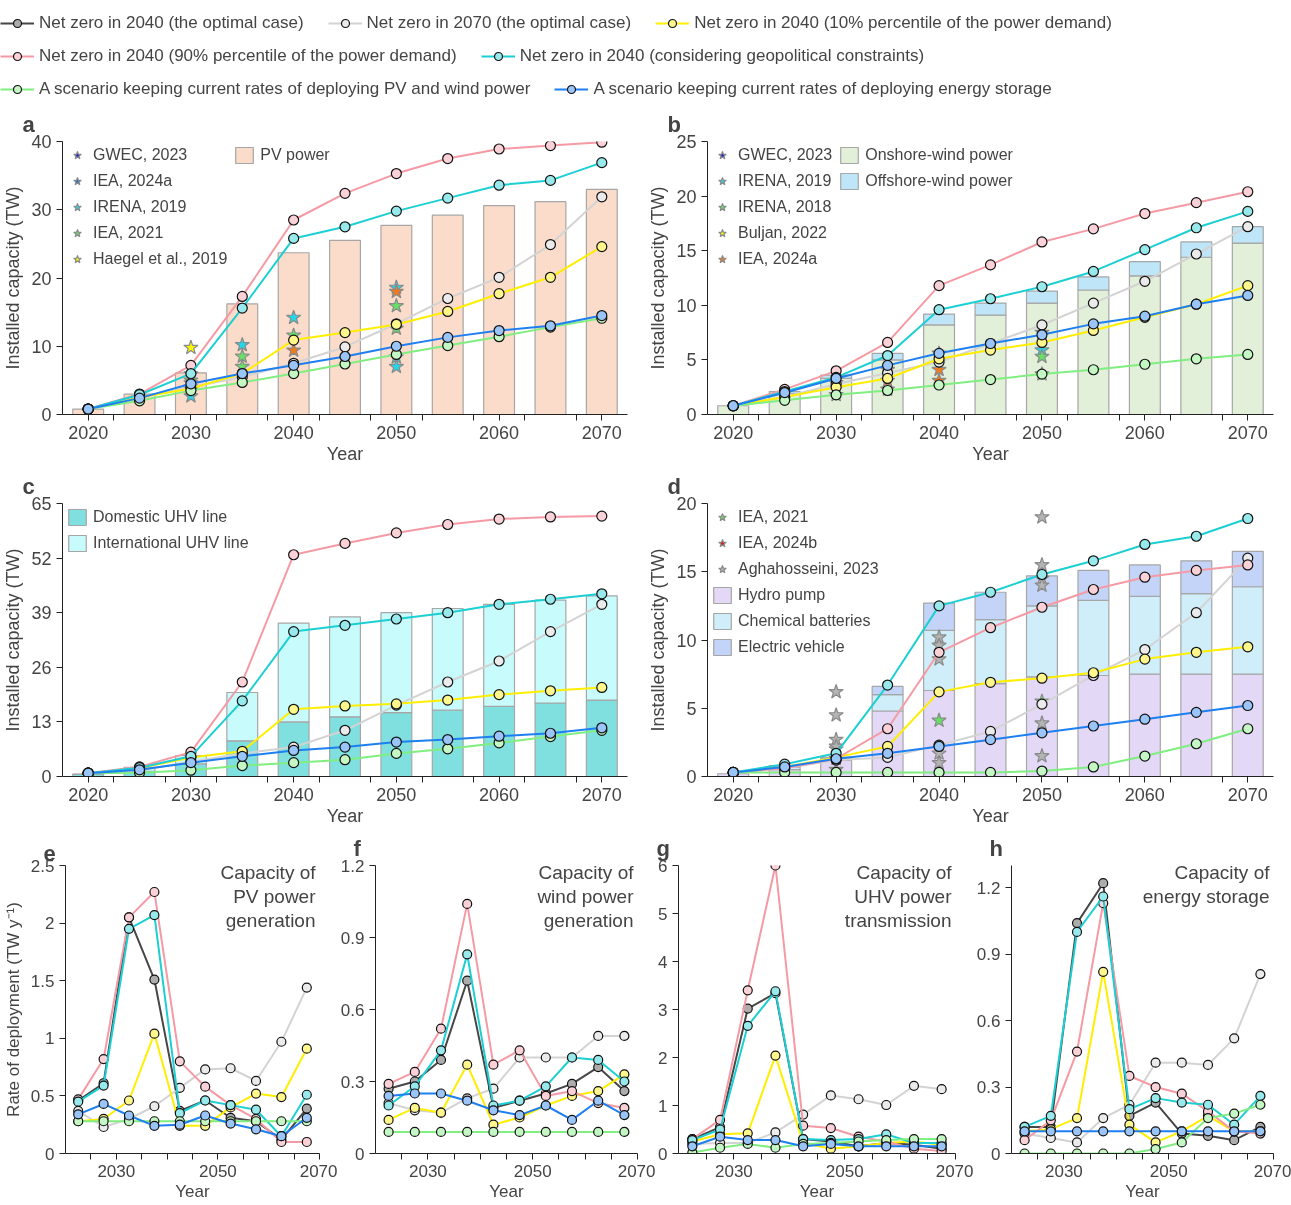 This screenshot has width=1291, height=1205. What do you see at coordinates (248, 56) in the screenshot?
I see `legend-label: Net zero in 2040 (90% percentile of the power demand)` at bounding box center [248, 56].